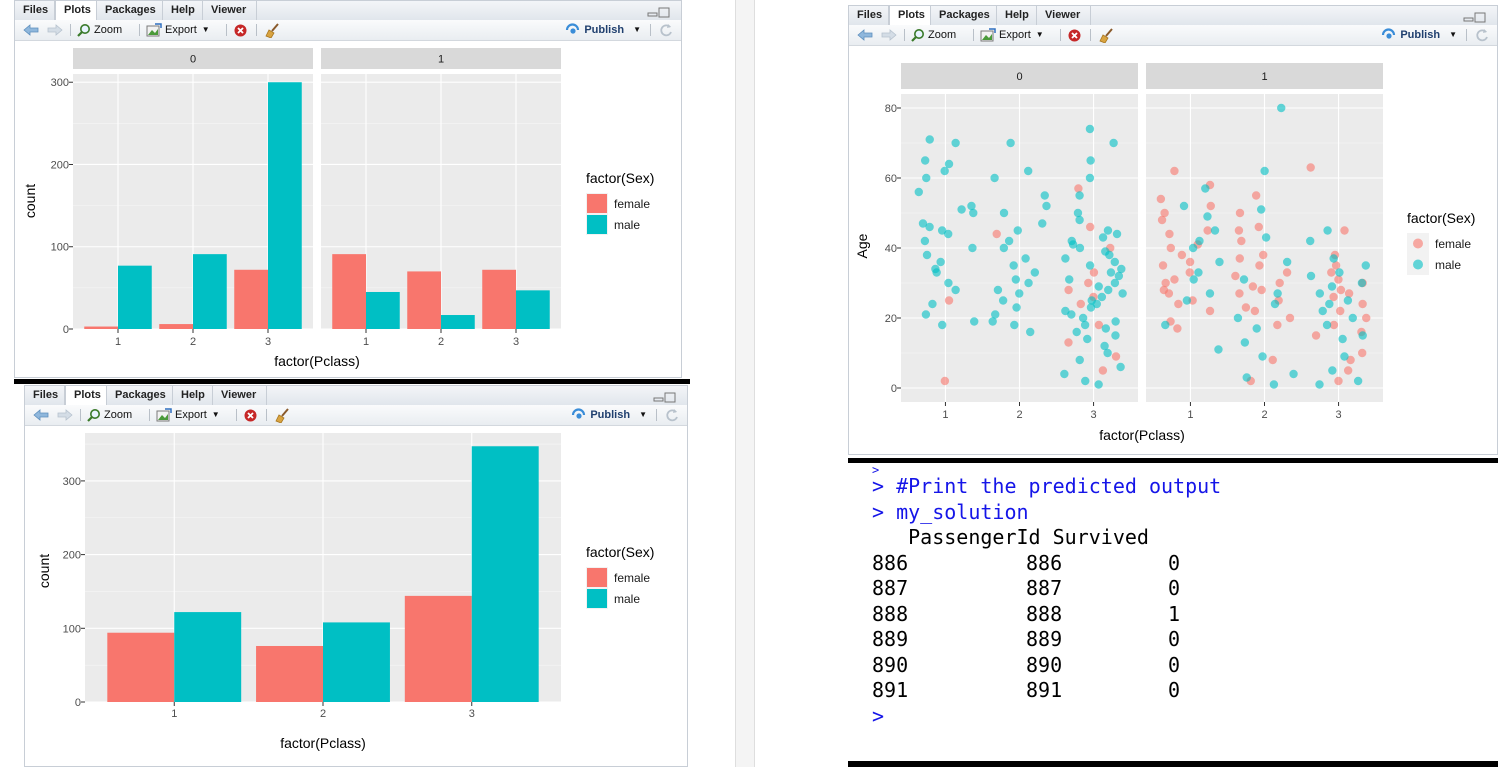 The width and height of the screenshot is (1498, 771). What do you see at coordinates (745, 383) in the screenshot?
I see `splitter-bar` at bounding box center [745, 383].